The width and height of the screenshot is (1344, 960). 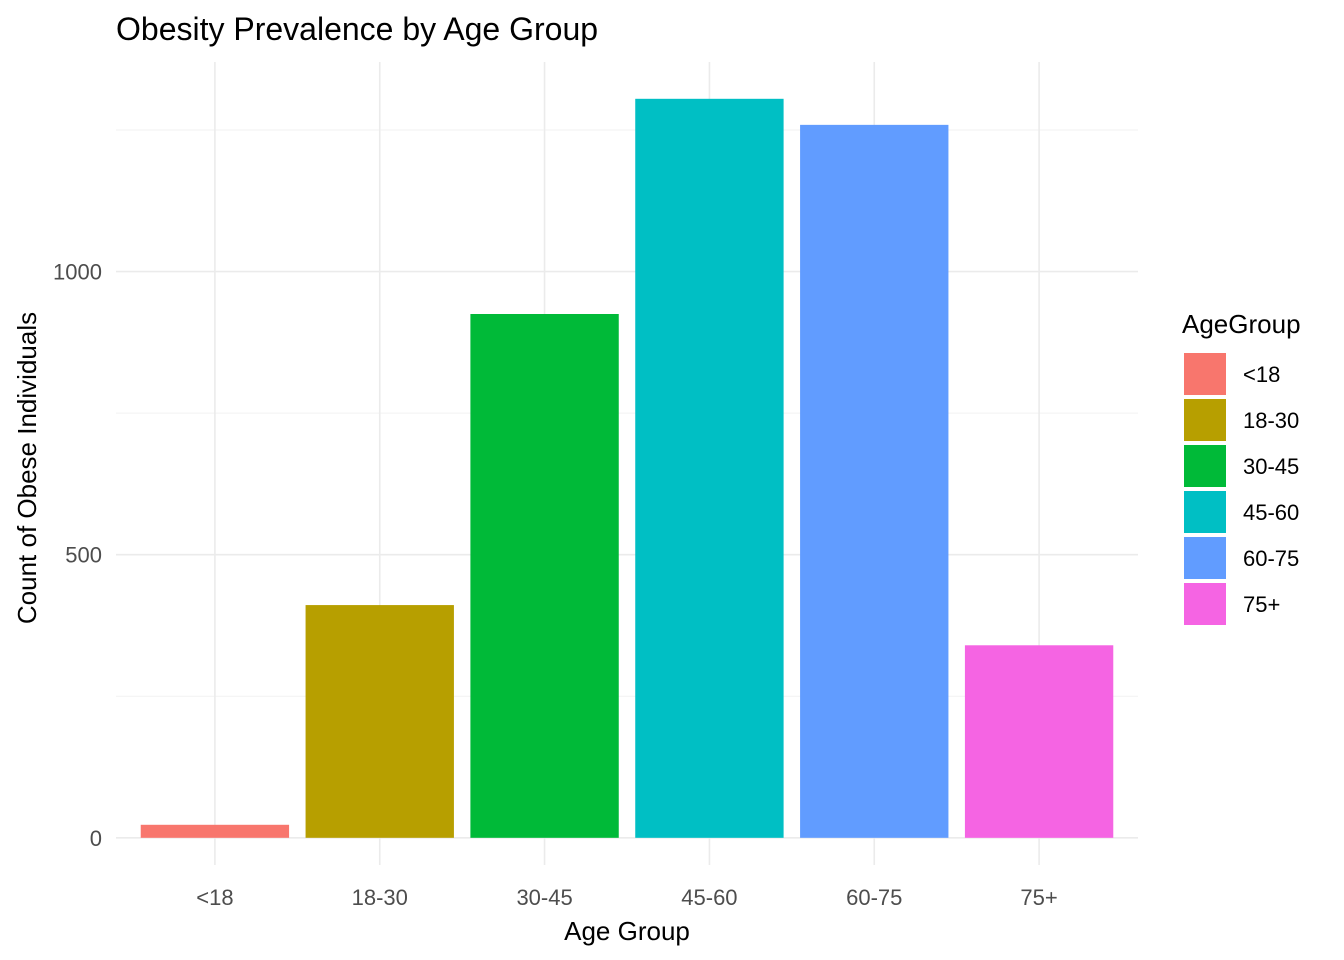 I want to click on x-axis-ticks: <18 18-30 30-45 45-60 60-75 75+, so click(x=627, y=897).